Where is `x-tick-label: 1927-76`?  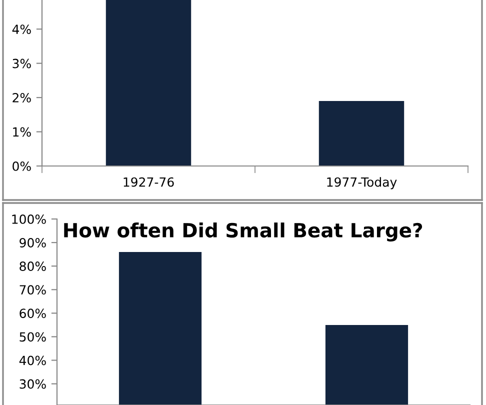 x-tick-label: 1927-76 is located at coordinates (149, 182).